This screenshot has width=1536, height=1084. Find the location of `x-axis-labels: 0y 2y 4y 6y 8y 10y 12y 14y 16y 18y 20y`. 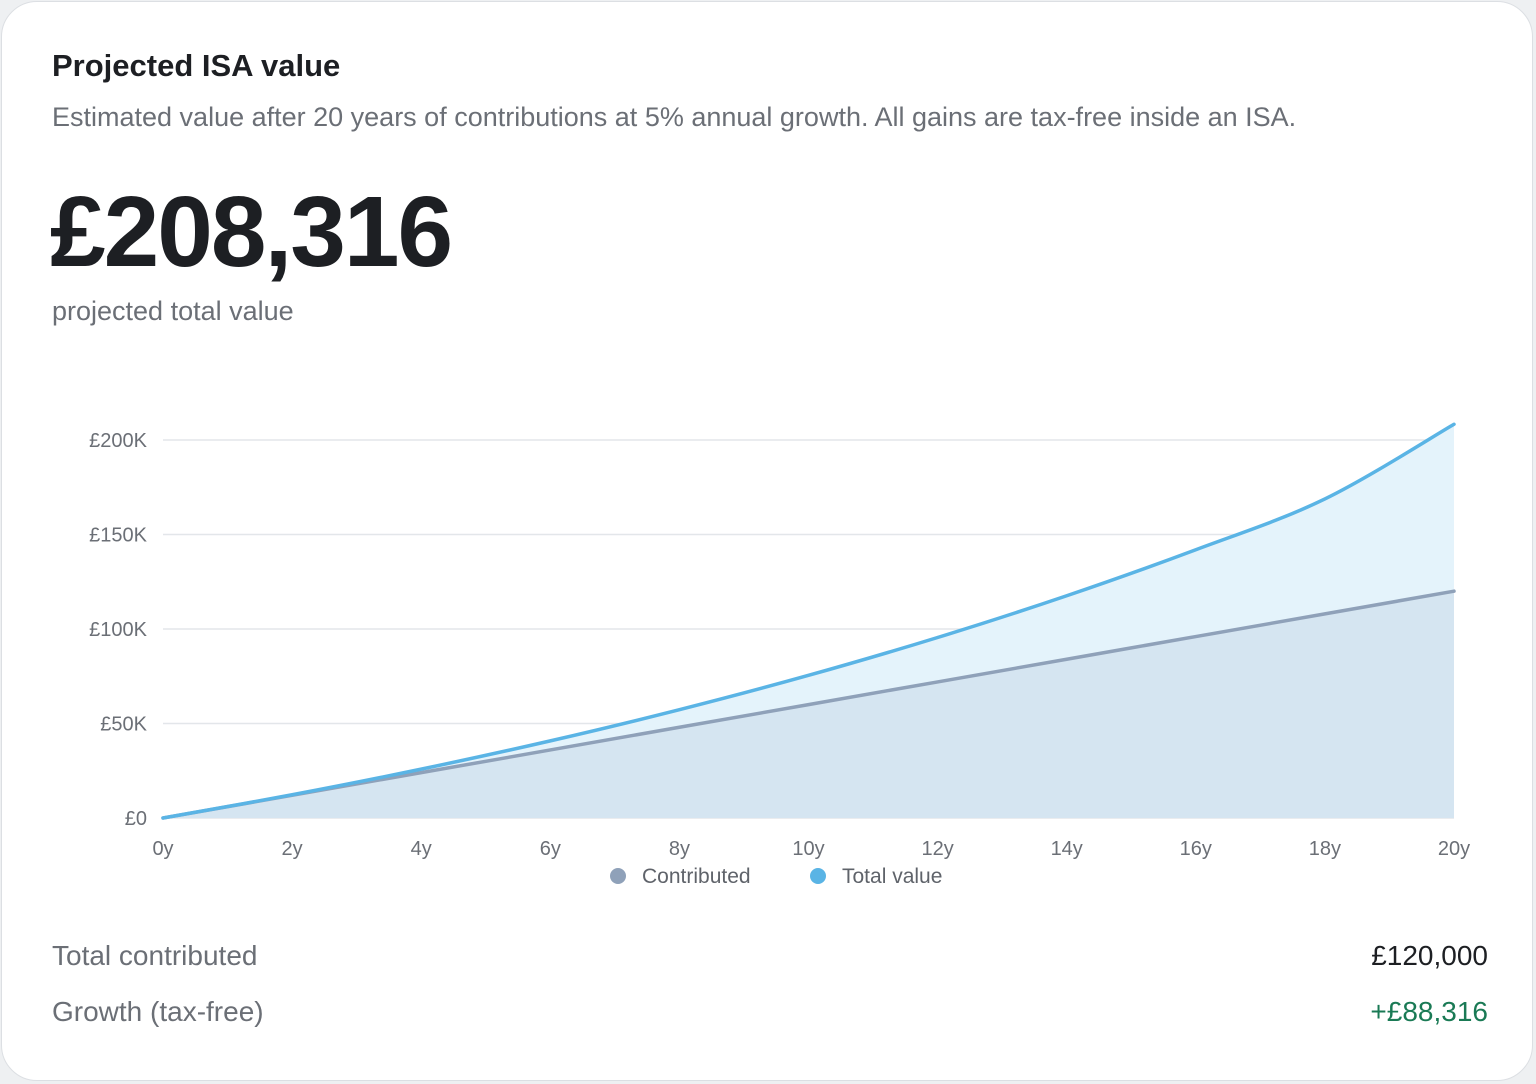

x-axis-labels: 0y 2y 4y 6y 8y 10y 12y 14y 16y 18y 20y is located at coordinates (811, 849).